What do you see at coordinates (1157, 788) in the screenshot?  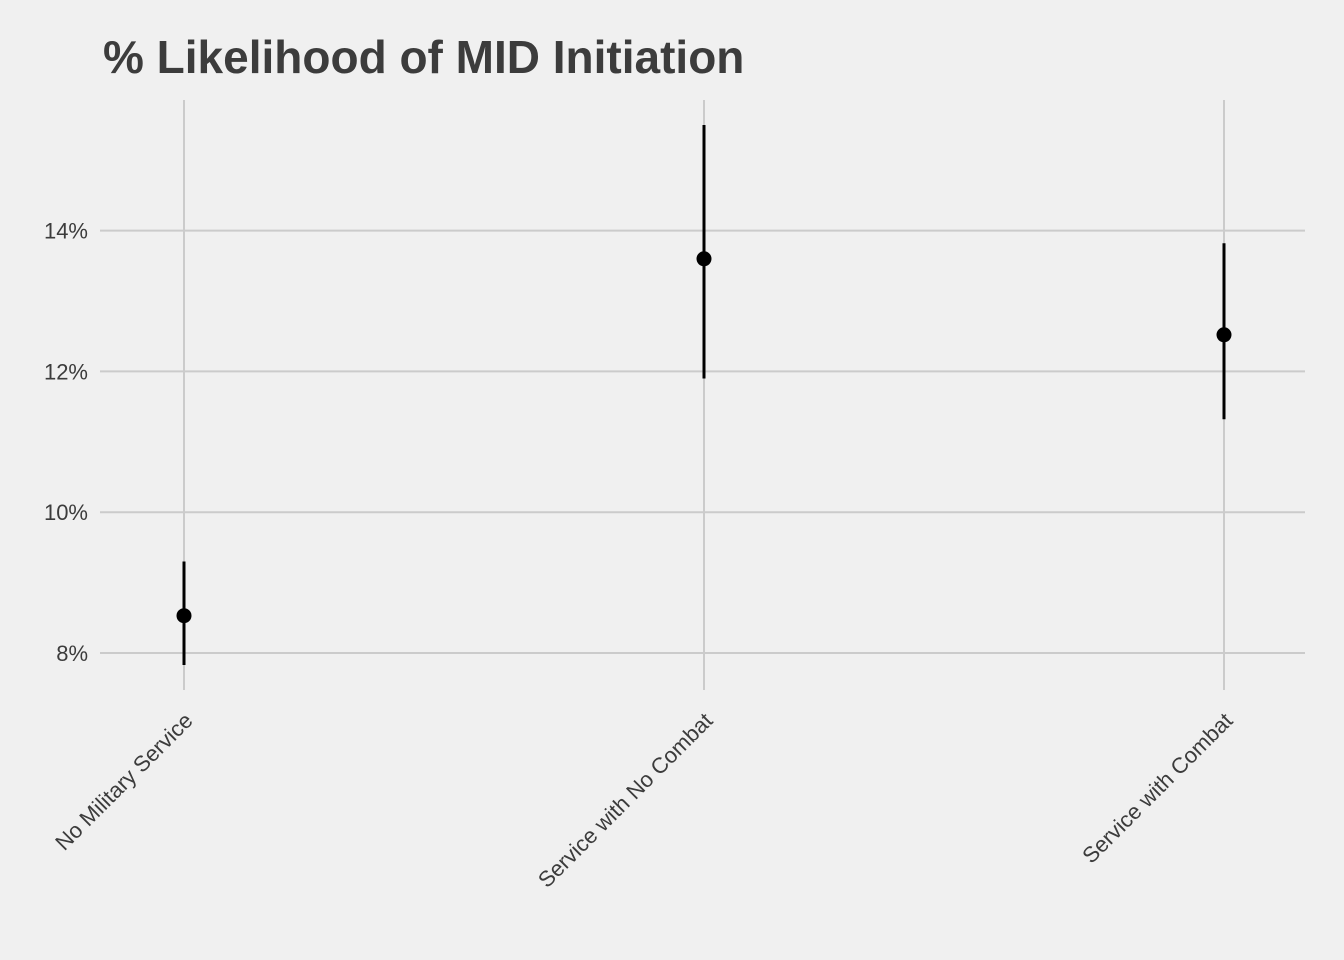 I see `x-tick-label: Service with Combat` at bounding box center [1157, 788].